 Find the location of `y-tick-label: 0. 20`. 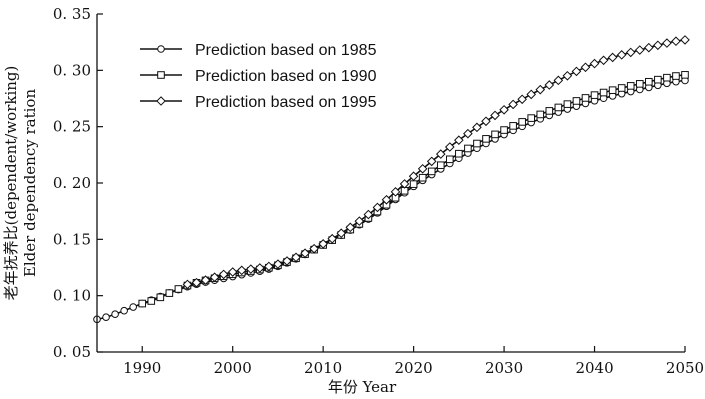

y-tick-label: 0. 20 is located at coordinates (72, 183).